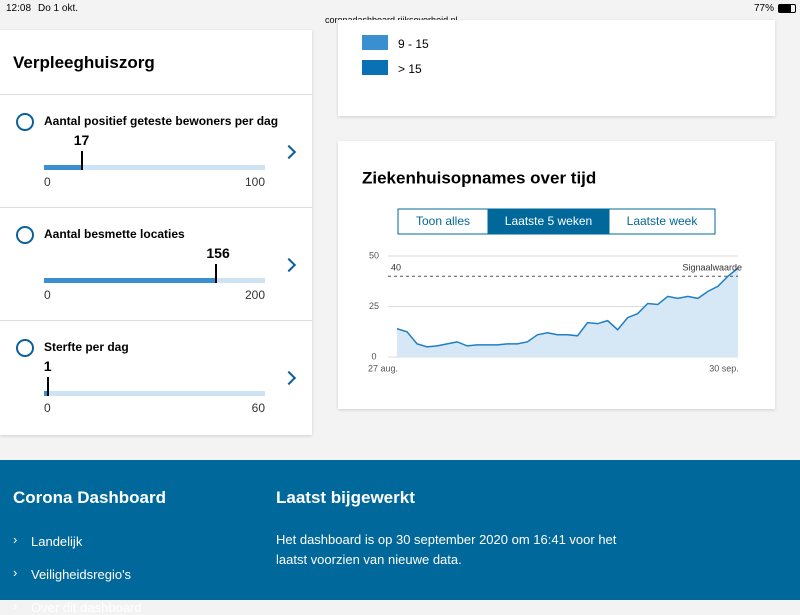  Describe the element at coordinates (57, 541) in the screenshot. I see `footer-link: Landelijk` at that location.